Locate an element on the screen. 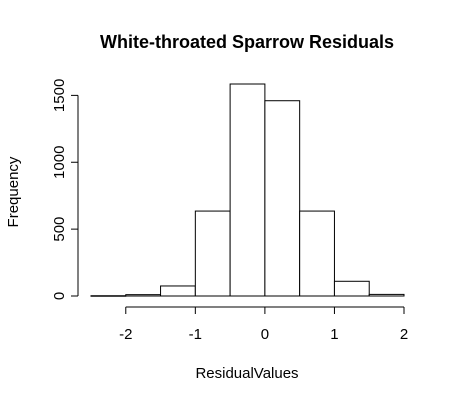 The height and width of the screenshot is (402, 457). y-axis: 0 500 1000 1500 is located at coordinates (65, 189).